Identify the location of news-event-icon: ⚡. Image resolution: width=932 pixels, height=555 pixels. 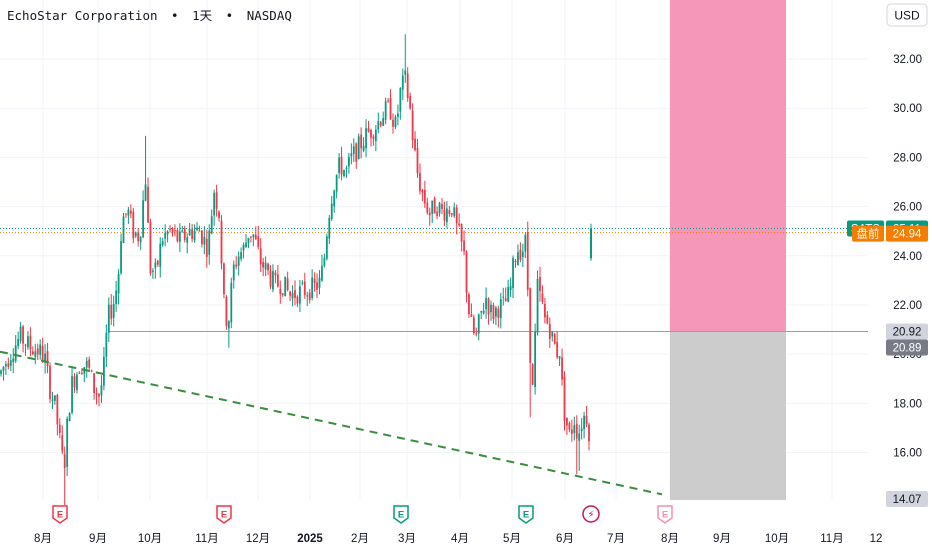
(591, 514).